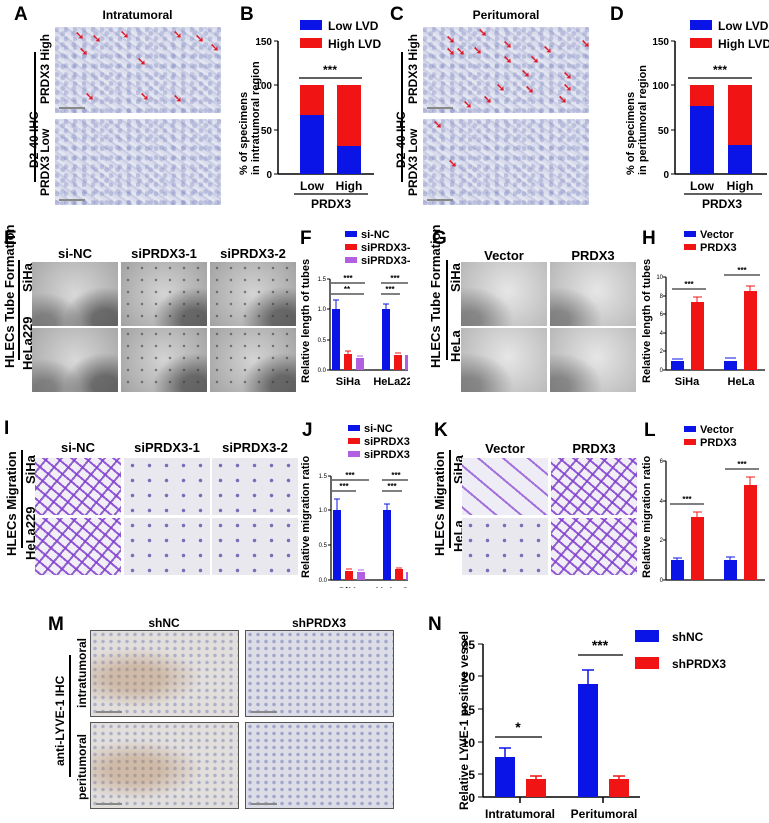  Describe the element at coordinates (650, 430) in the screenshot. I see `panel-label-l: L` at that location.